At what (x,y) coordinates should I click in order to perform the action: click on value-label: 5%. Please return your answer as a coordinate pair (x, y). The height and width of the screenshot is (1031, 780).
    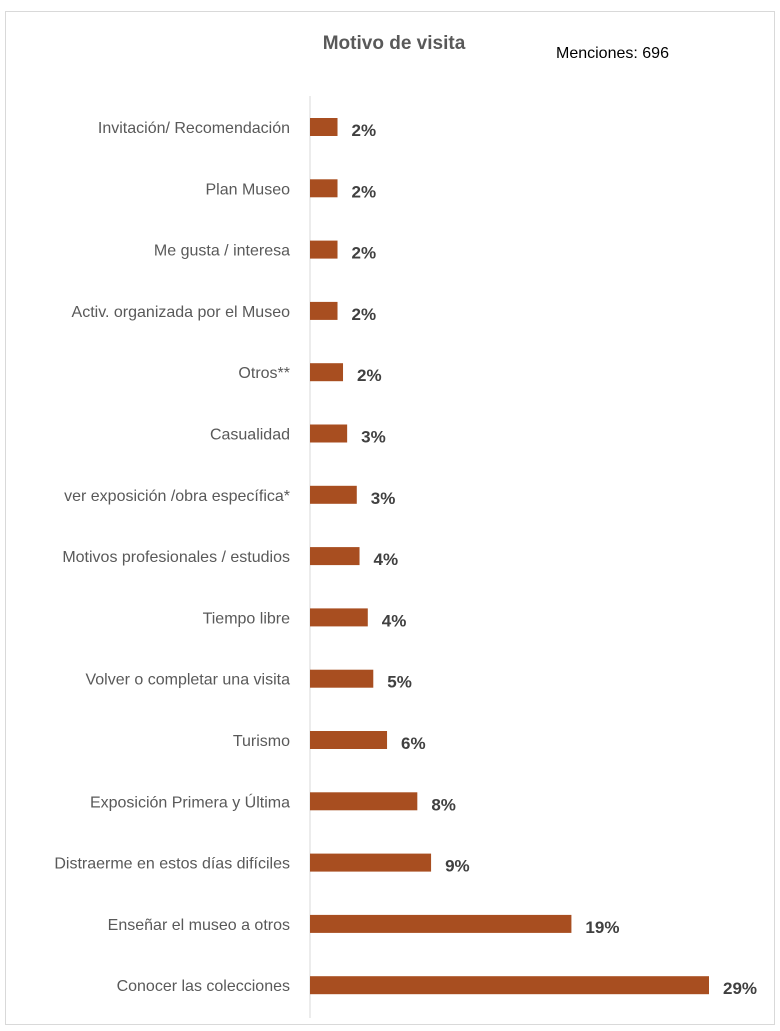
    Looking at the image, I should click on (399, 682).